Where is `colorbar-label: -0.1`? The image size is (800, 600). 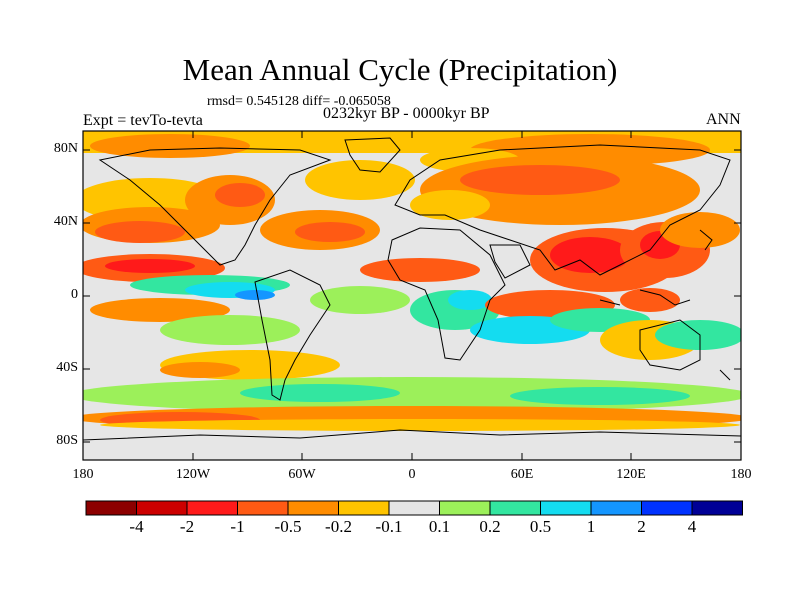 colorbar-label: -0.1 is located at coordinates (389, 526).